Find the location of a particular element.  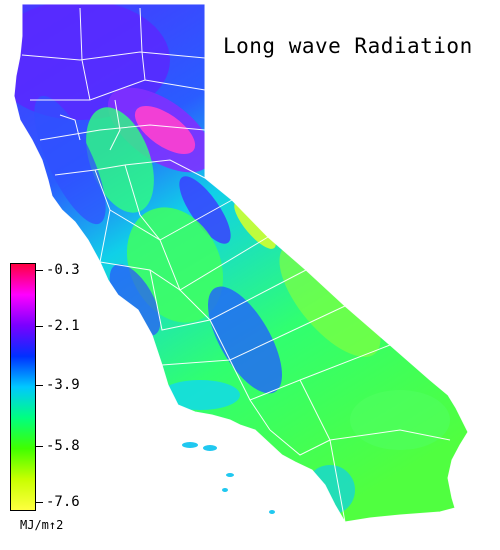

legend-unit-label: MJ/m↑2 is located at coordinates (42, 525).